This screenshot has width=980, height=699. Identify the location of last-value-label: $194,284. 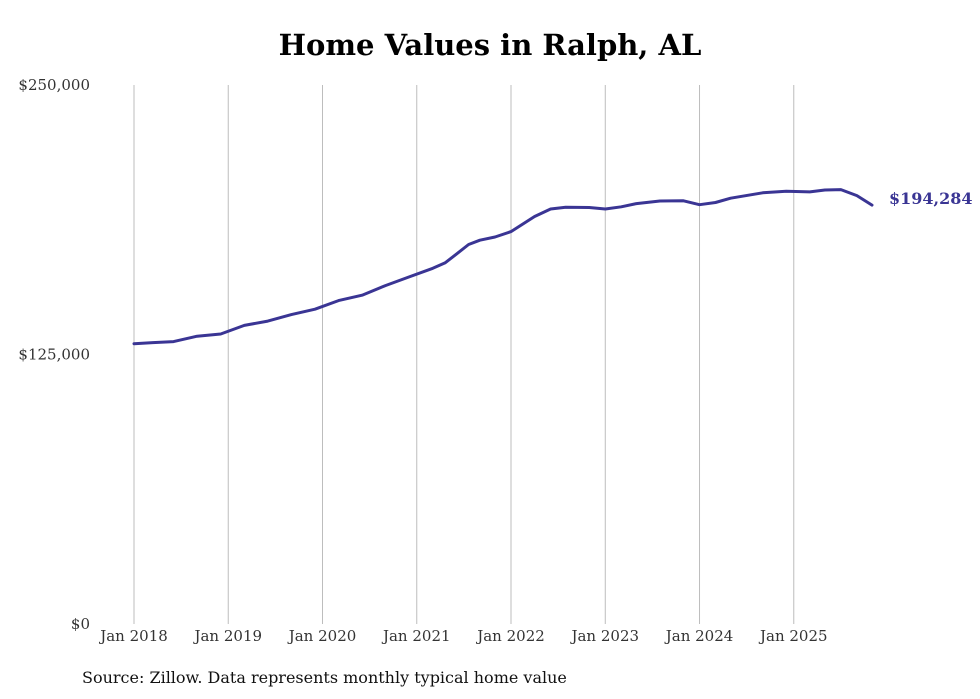
(931, 198).